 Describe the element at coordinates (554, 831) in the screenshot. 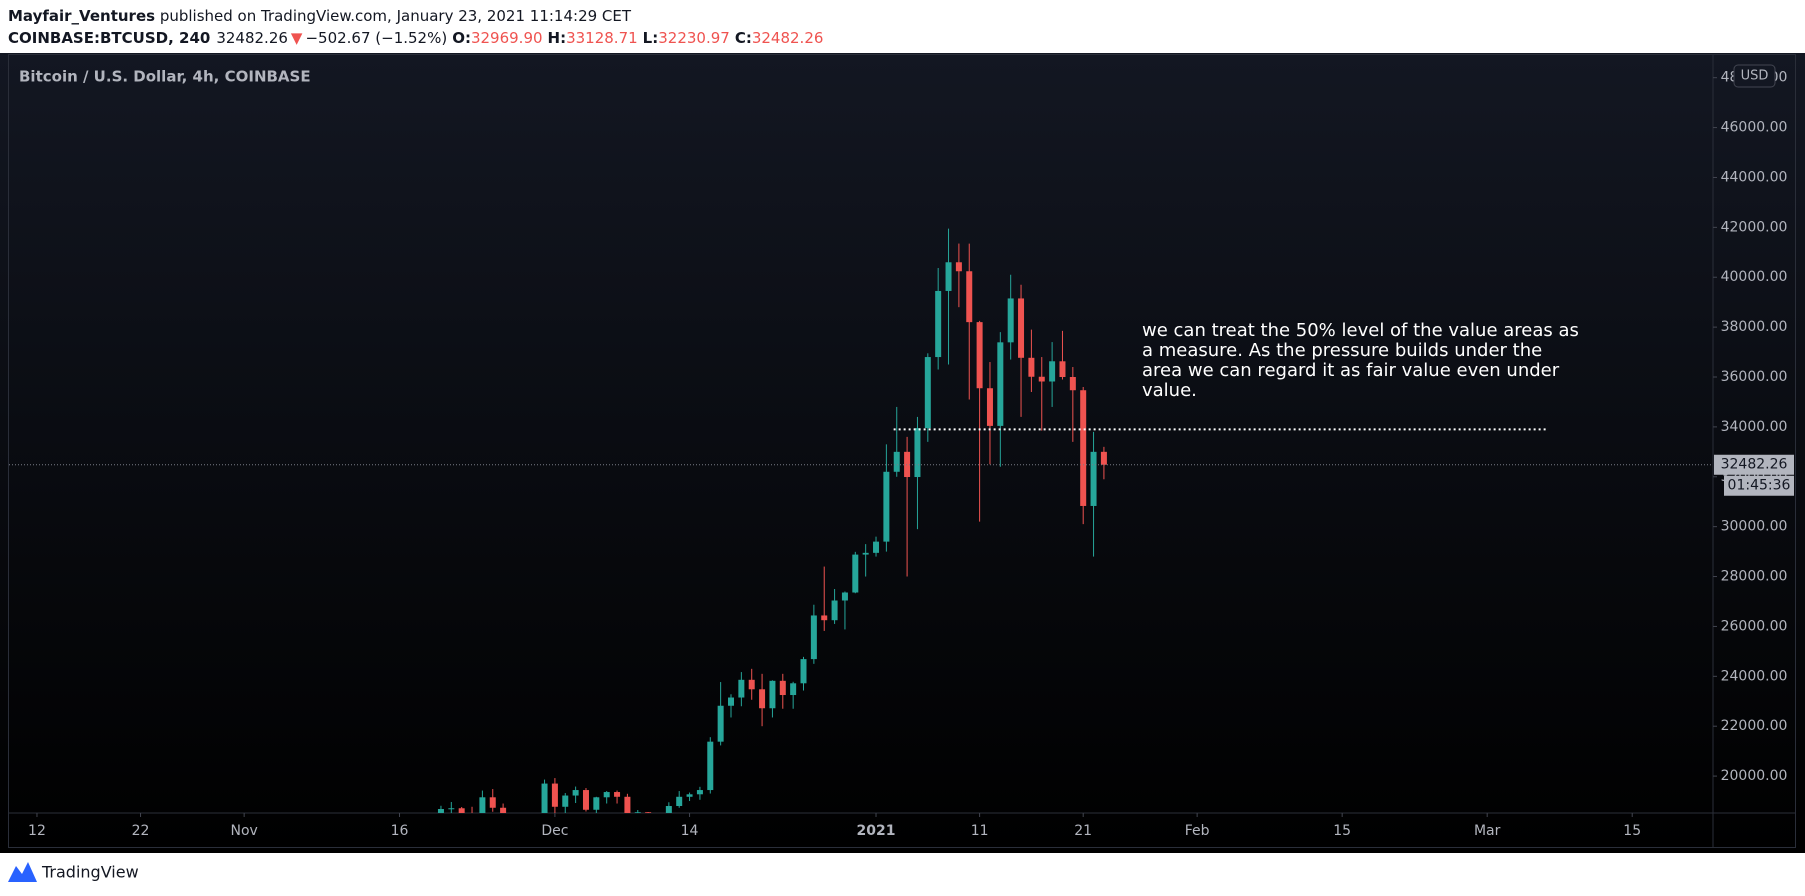

I see `x-tick-label: Dec` at that location.